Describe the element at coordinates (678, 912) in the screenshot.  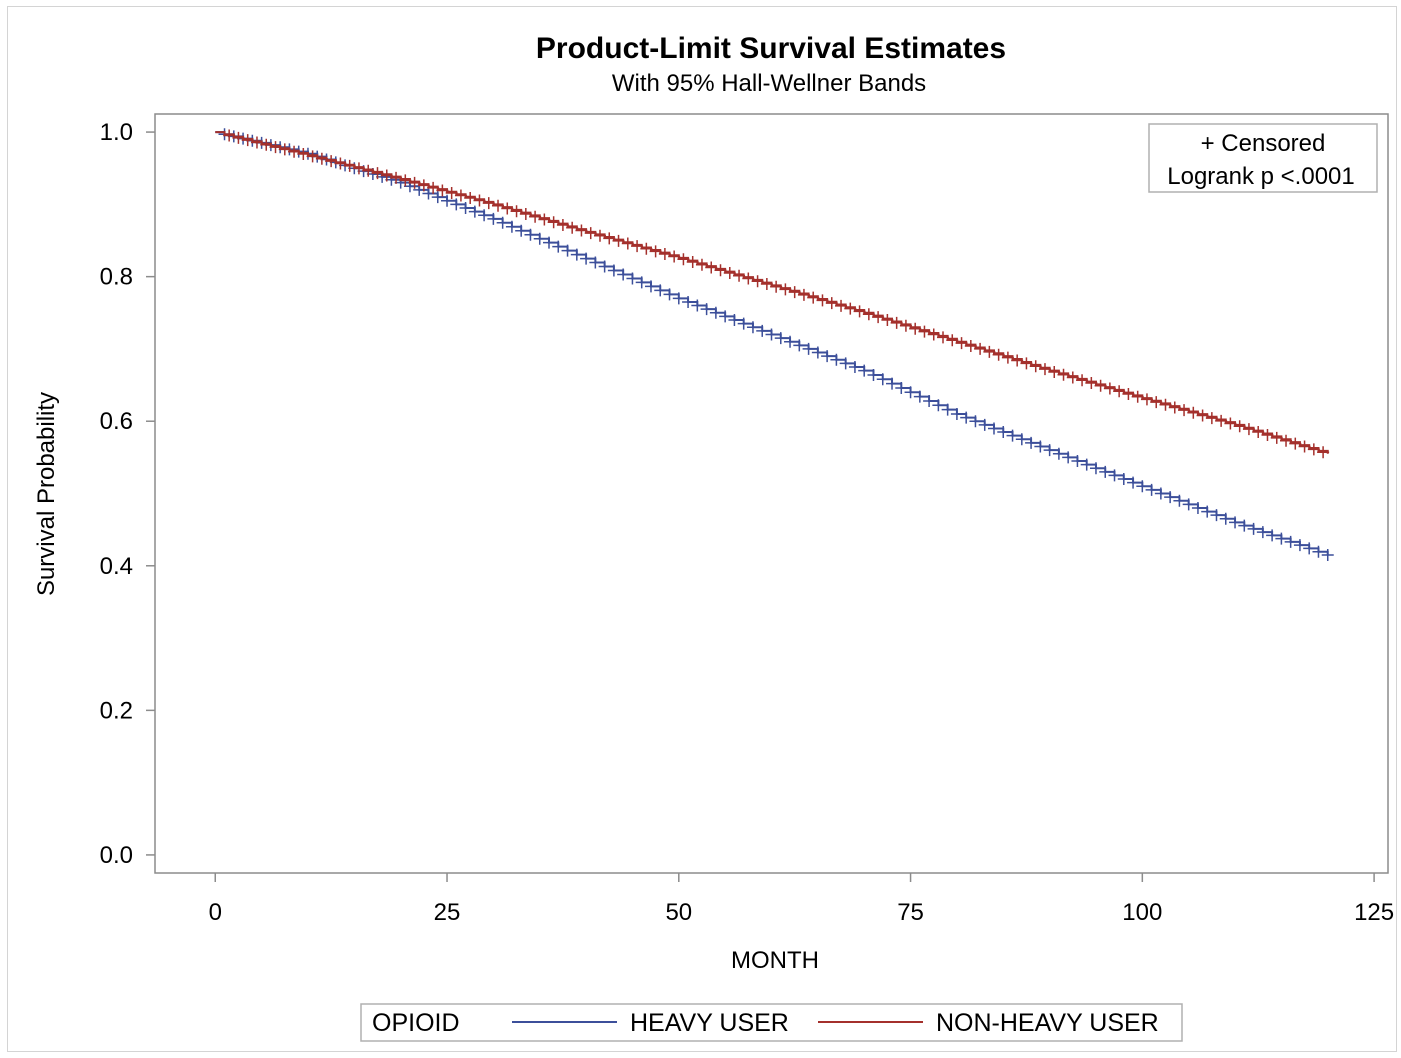
I see `x-tick-label: 50` at that location.